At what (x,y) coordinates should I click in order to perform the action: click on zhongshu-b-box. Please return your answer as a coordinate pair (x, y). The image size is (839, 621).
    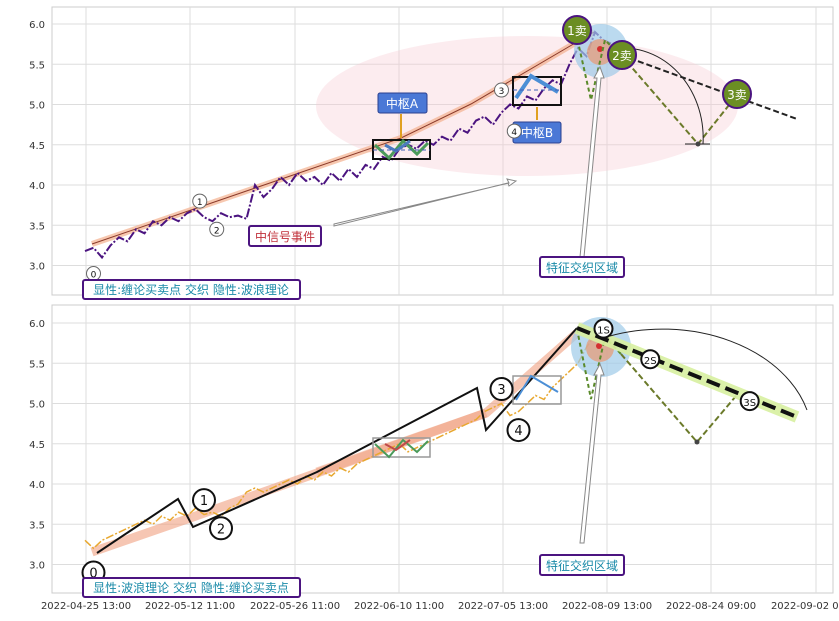
    Looking at the image, I should click on (537, 91).